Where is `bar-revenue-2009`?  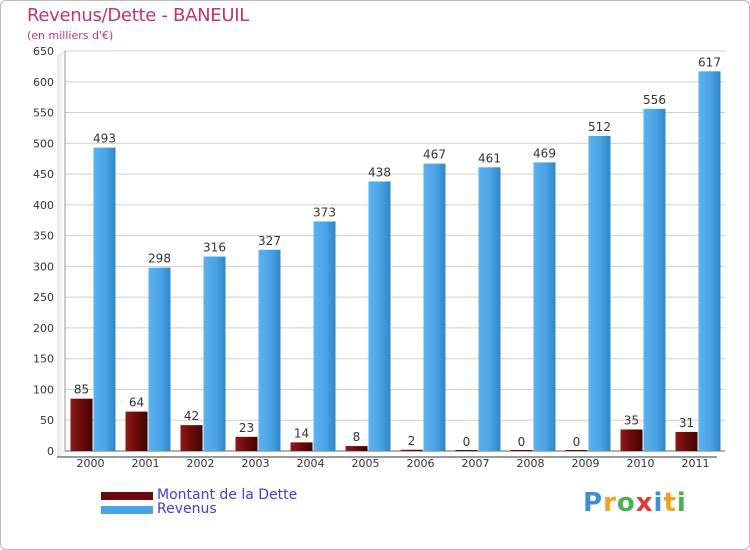
bar-revenue-2009 is located at coordinates (599, 293).